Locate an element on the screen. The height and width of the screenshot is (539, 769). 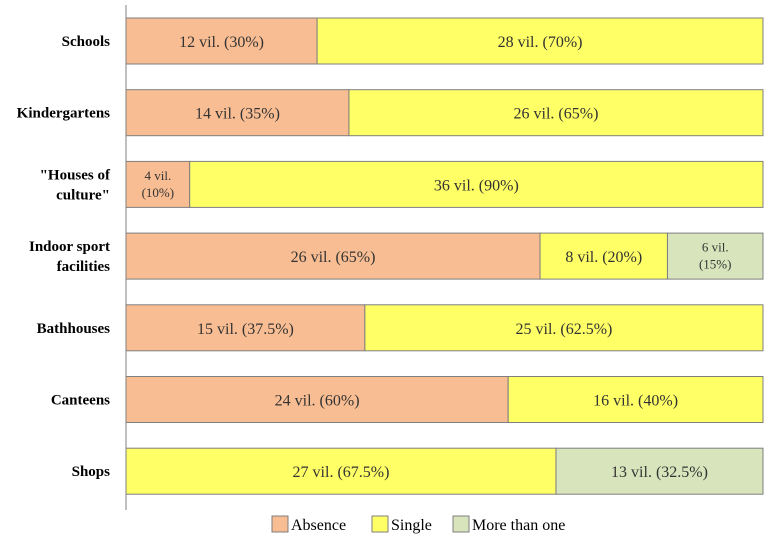
category-label-3-0: Indoor sport is located at coordinates (69, 247).